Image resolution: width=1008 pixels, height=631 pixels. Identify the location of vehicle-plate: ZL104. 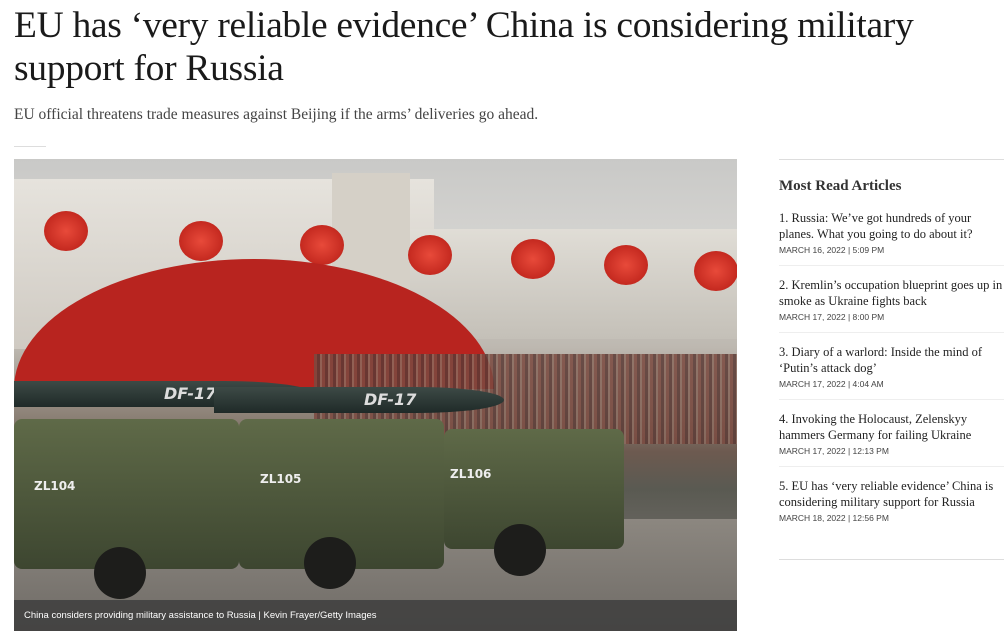
(55, 486).